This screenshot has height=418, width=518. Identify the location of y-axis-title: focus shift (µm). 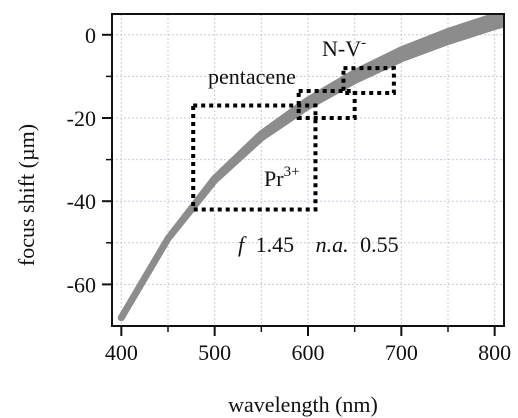
(26, 195).